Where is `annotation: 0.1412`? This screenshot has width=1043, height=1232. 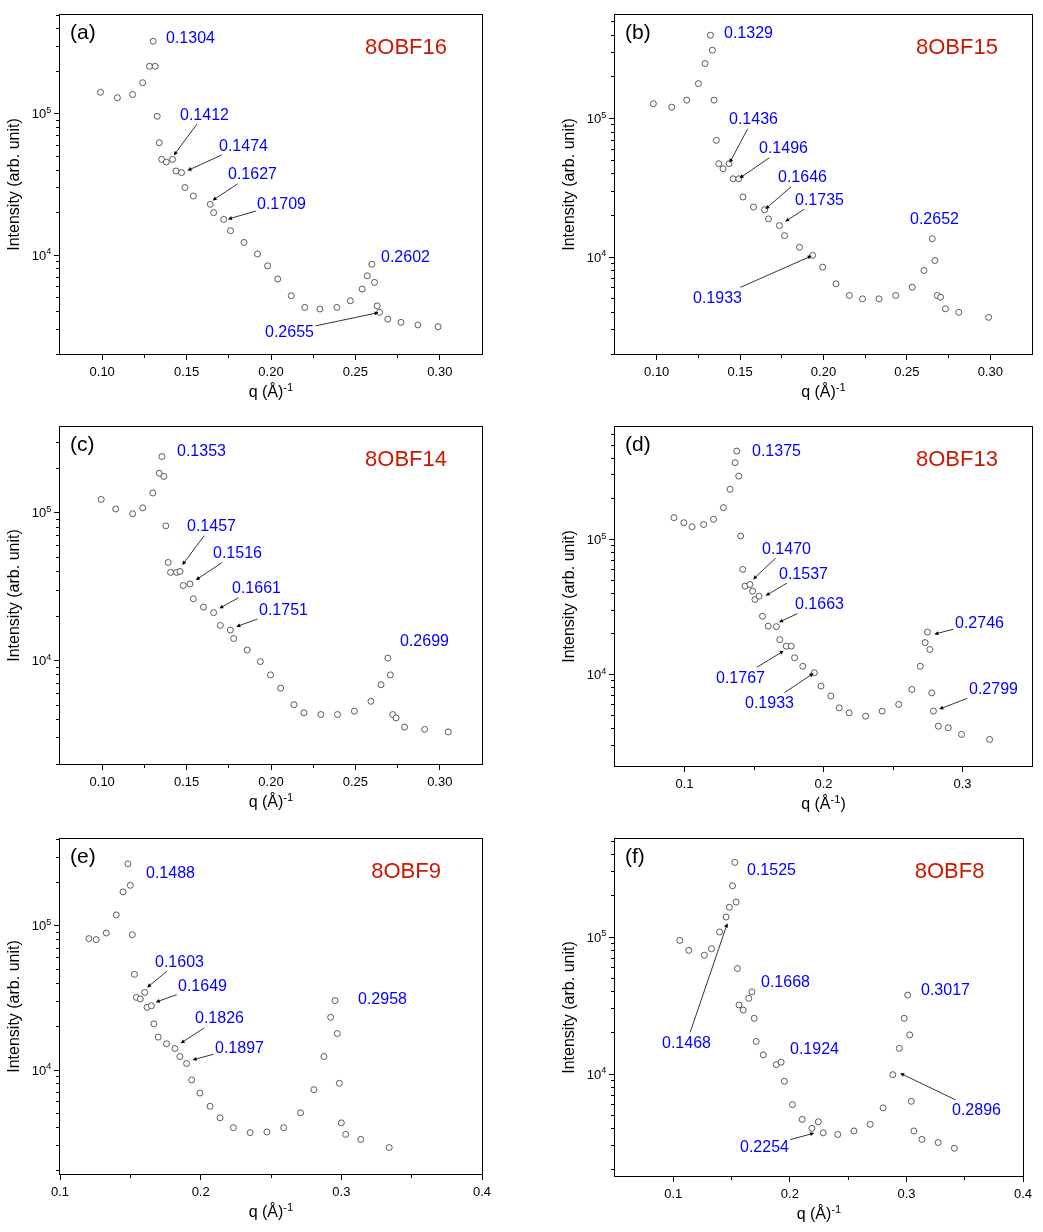 annotation: 0.1412 is located at coordinates (205, 114).